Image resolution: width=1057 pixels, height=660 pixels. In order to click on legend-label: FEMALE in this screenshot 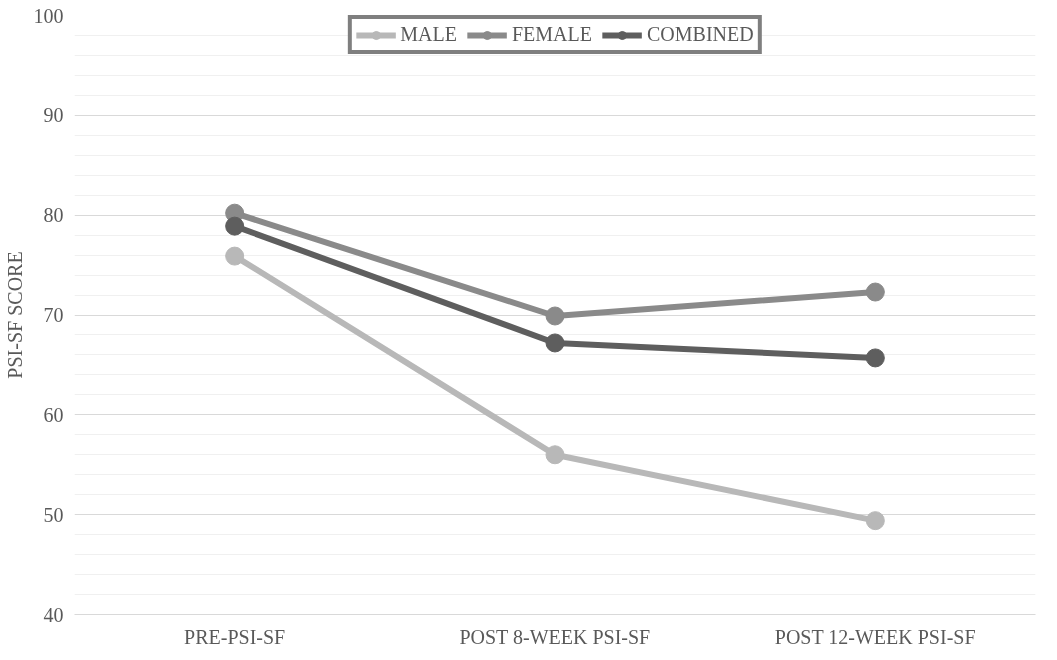, I will do `click(552, 34)`.